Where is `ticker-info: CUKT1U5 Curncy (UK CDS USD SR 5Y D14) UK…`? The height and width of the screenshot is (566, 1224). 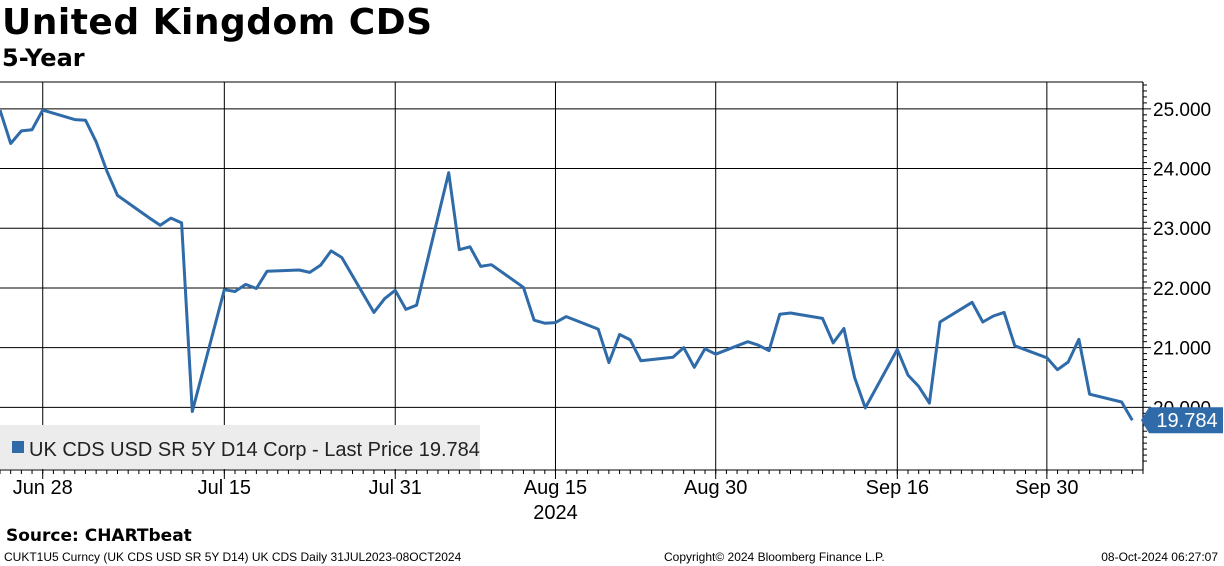 ticker-info: CUKT1U5 Curncy (UK CDS USD SR 5Y D14) UK… is located at coordinates (233, 557).